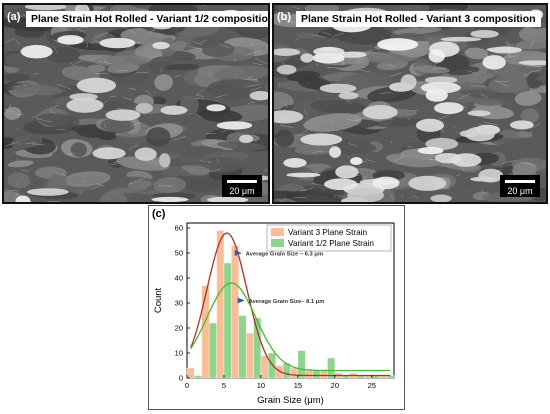 The image size is (550, 414). I want to click on legend-box, so click(329, 238).